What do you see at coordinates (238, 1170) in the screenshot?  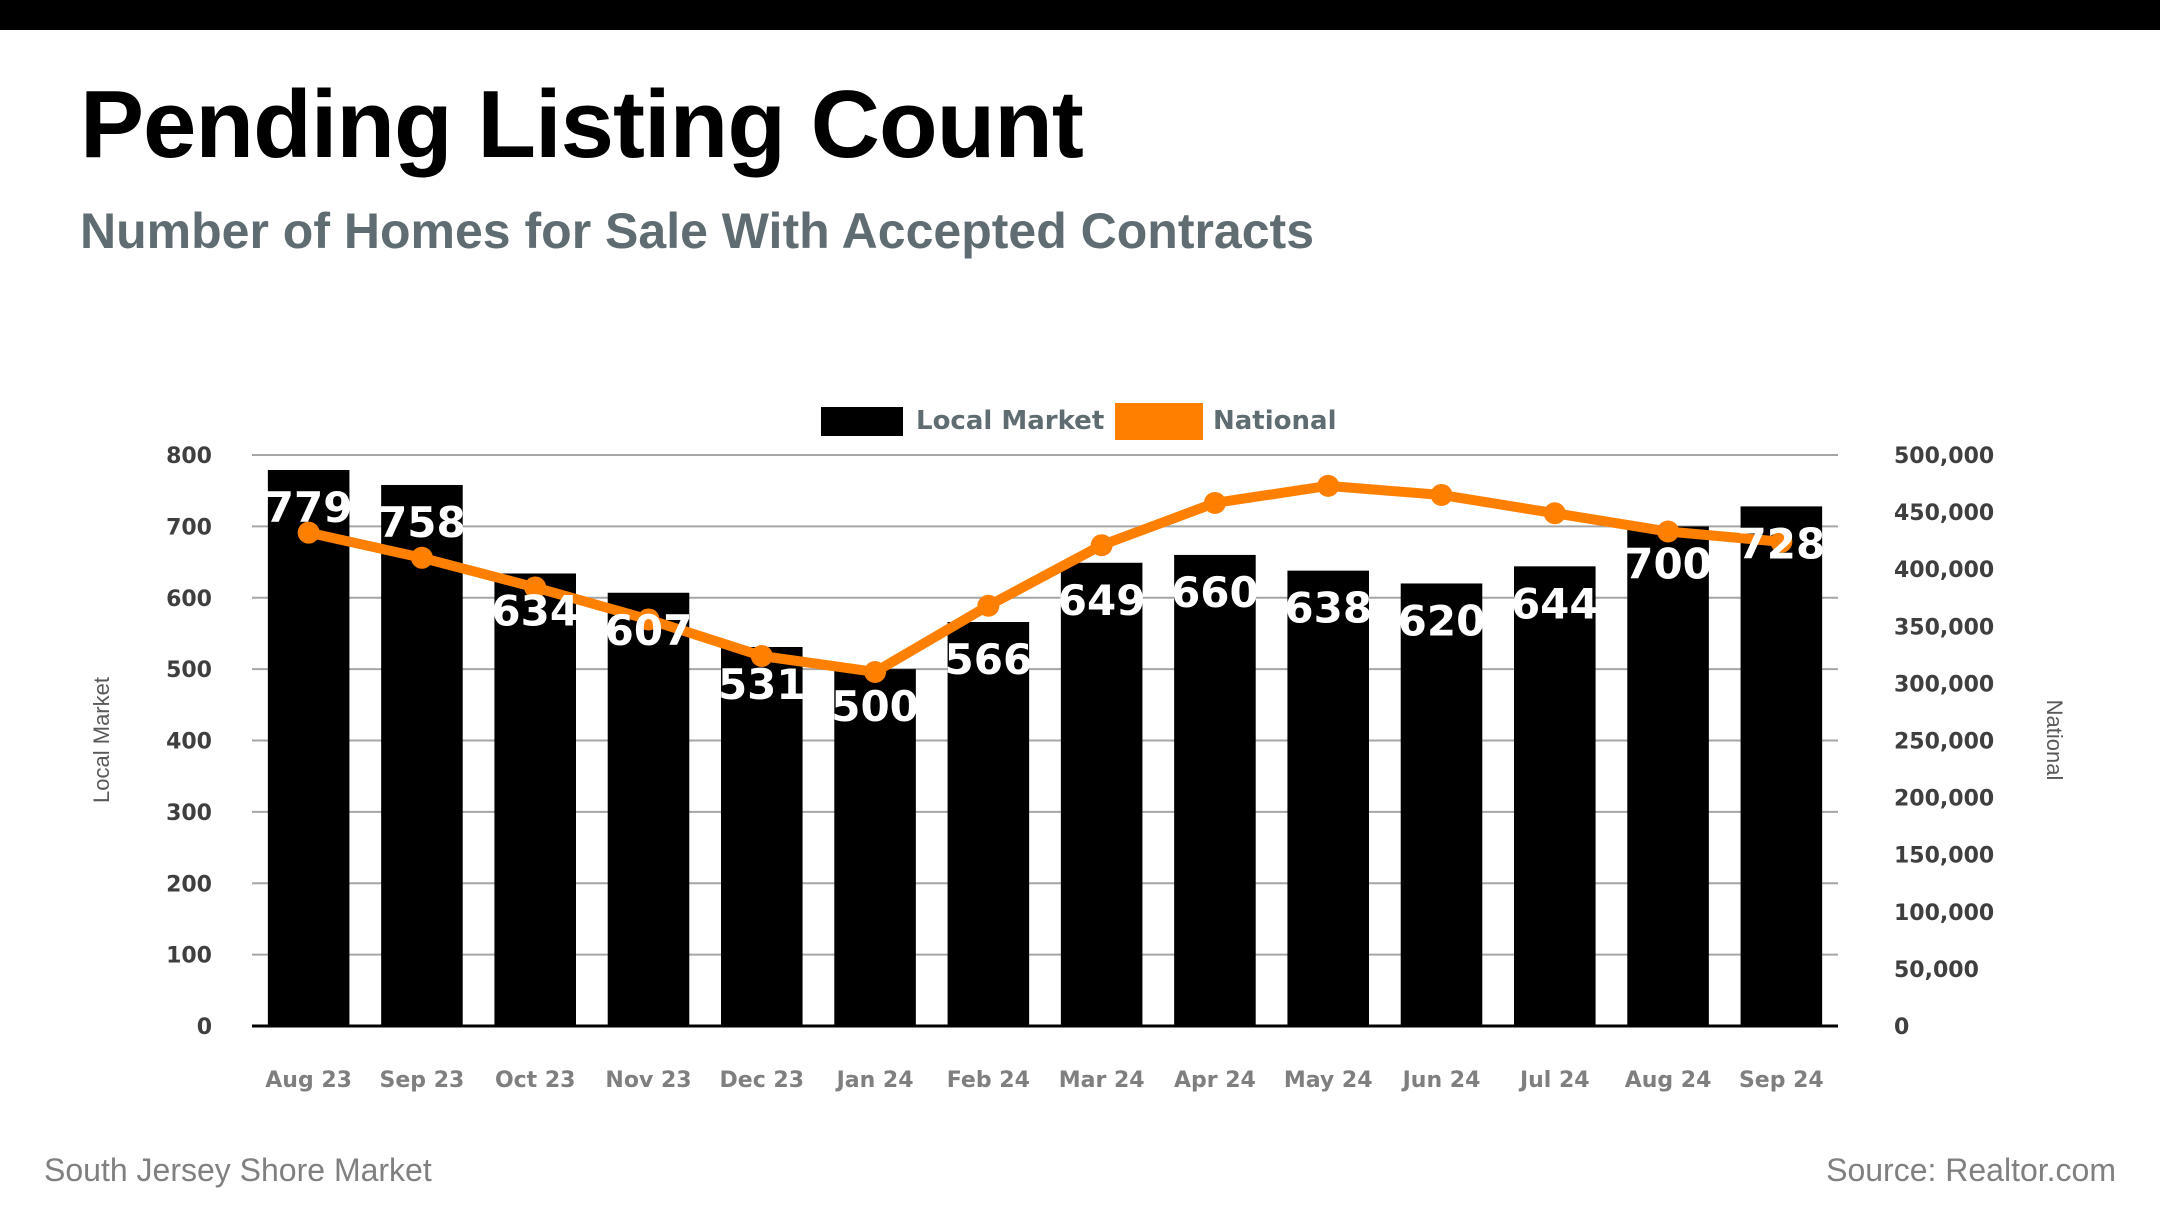 I see `market-name: South Jersey Shore Market` at bounding box center [238, 1170].